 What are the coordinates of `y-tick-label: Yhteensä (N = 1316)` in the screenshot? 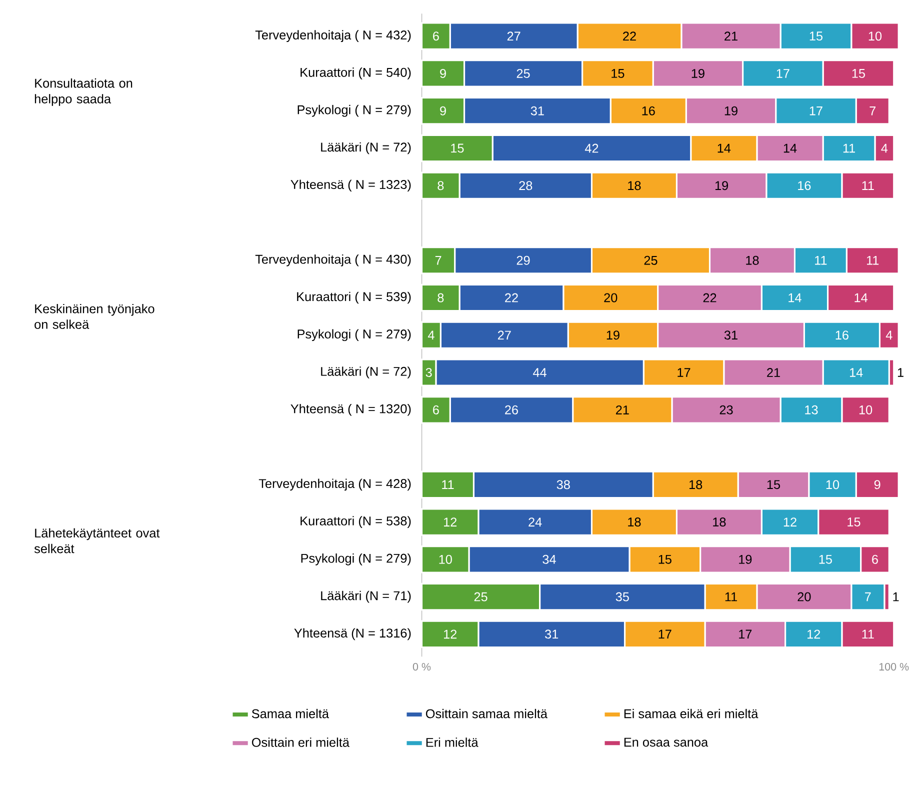 It's located at (352, 634).